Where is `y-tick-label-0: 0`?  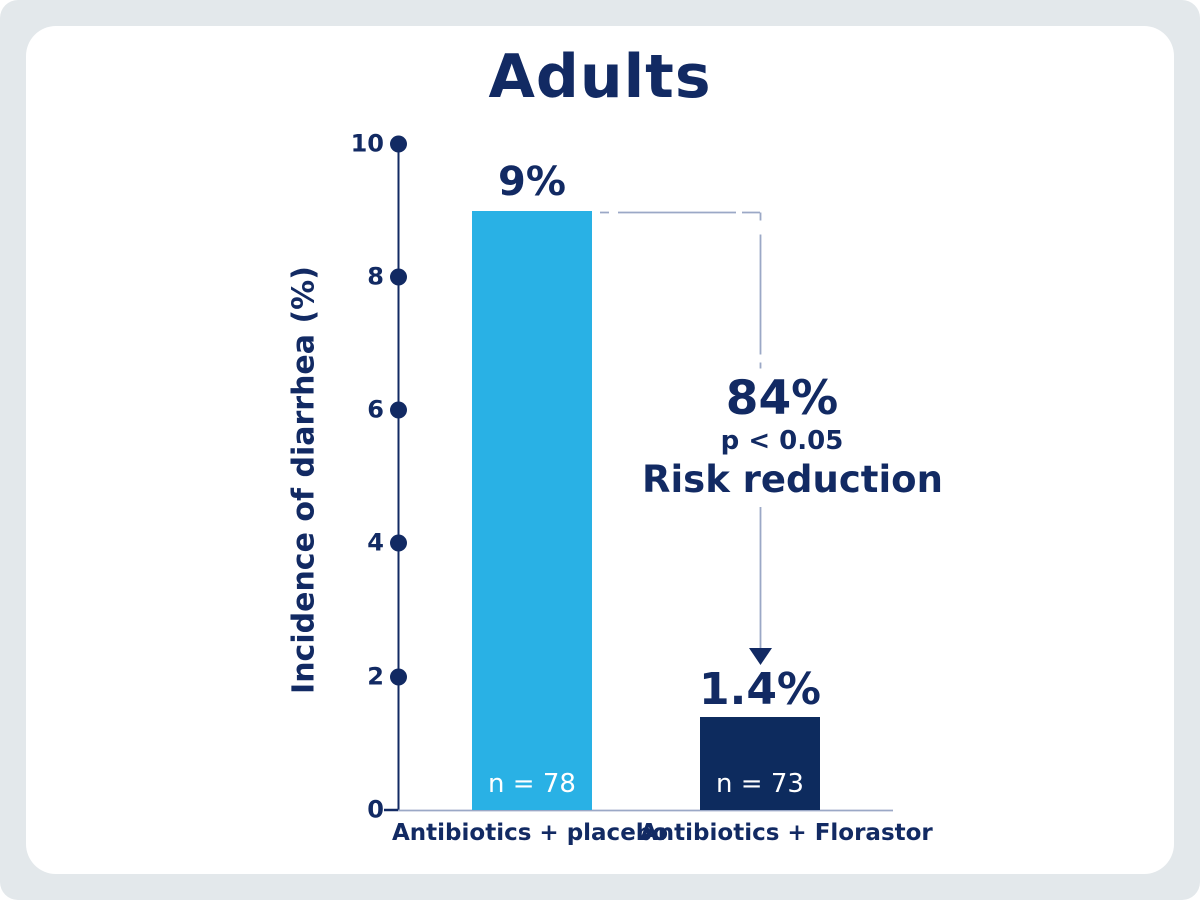 y-tick-label-0: 0 is located at coordinates (375, 809).